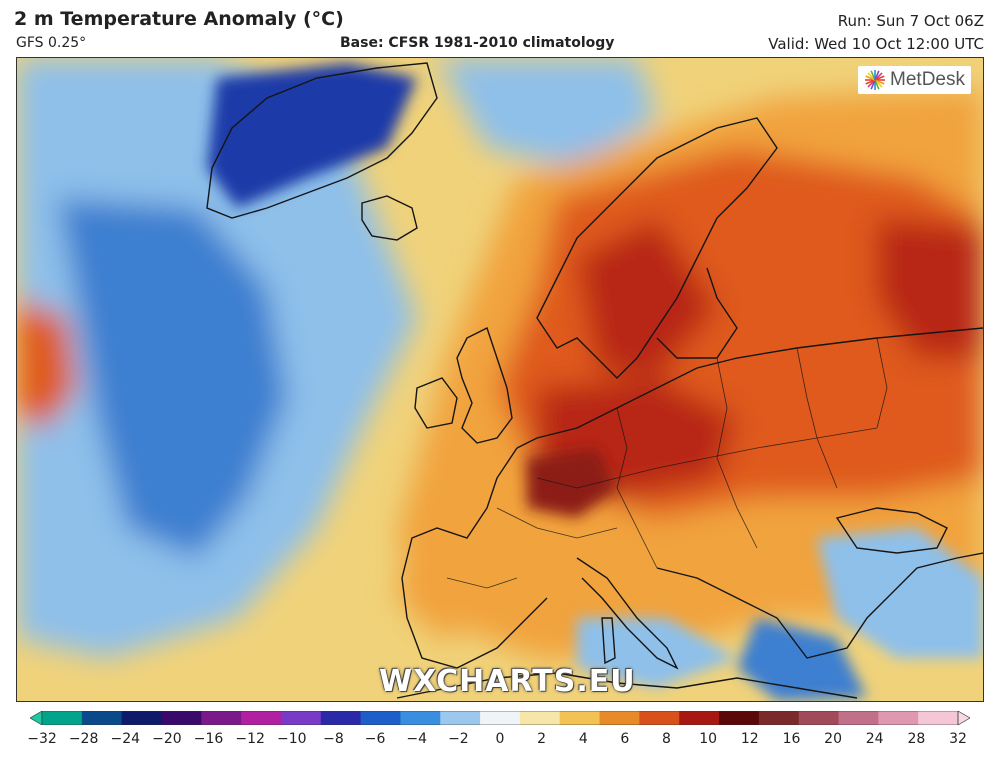 The image size is (1000, 765). What do you see at coordinates (42, 739) in the screenshot?
I see `colorbar-tick-label: −32` at bounding box center [42, 739].